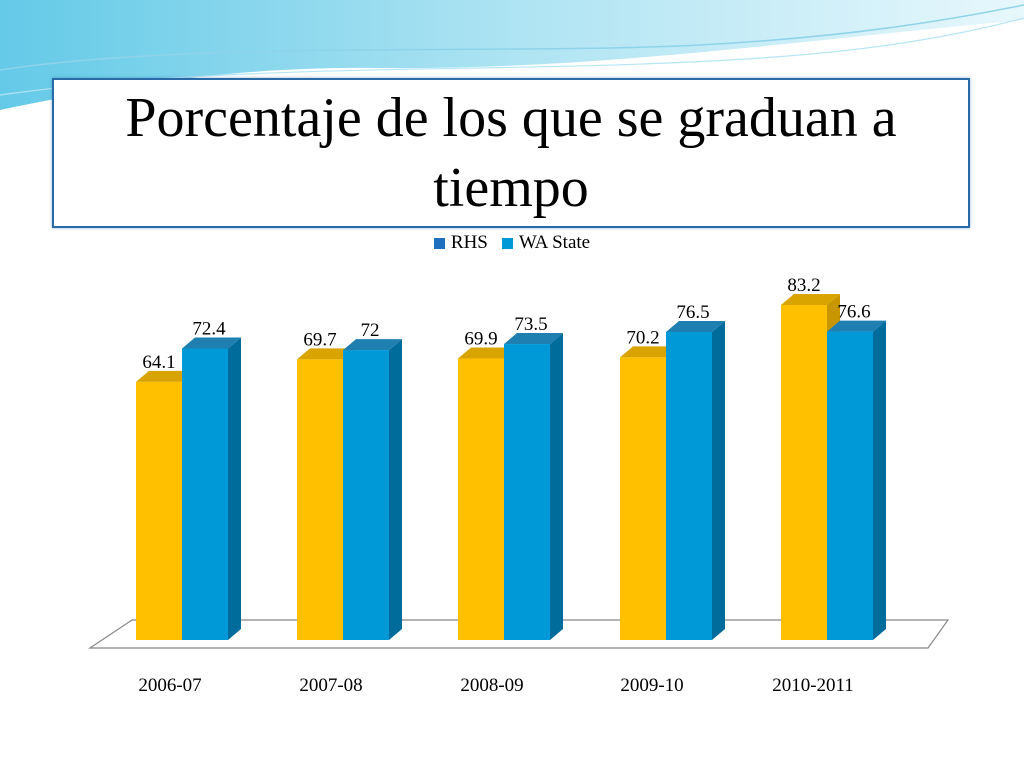  What do you see at coordinates (469, 242) in the screenshot?
I see `legend-label-rhs: RHS` at bounding box center [469, 242].